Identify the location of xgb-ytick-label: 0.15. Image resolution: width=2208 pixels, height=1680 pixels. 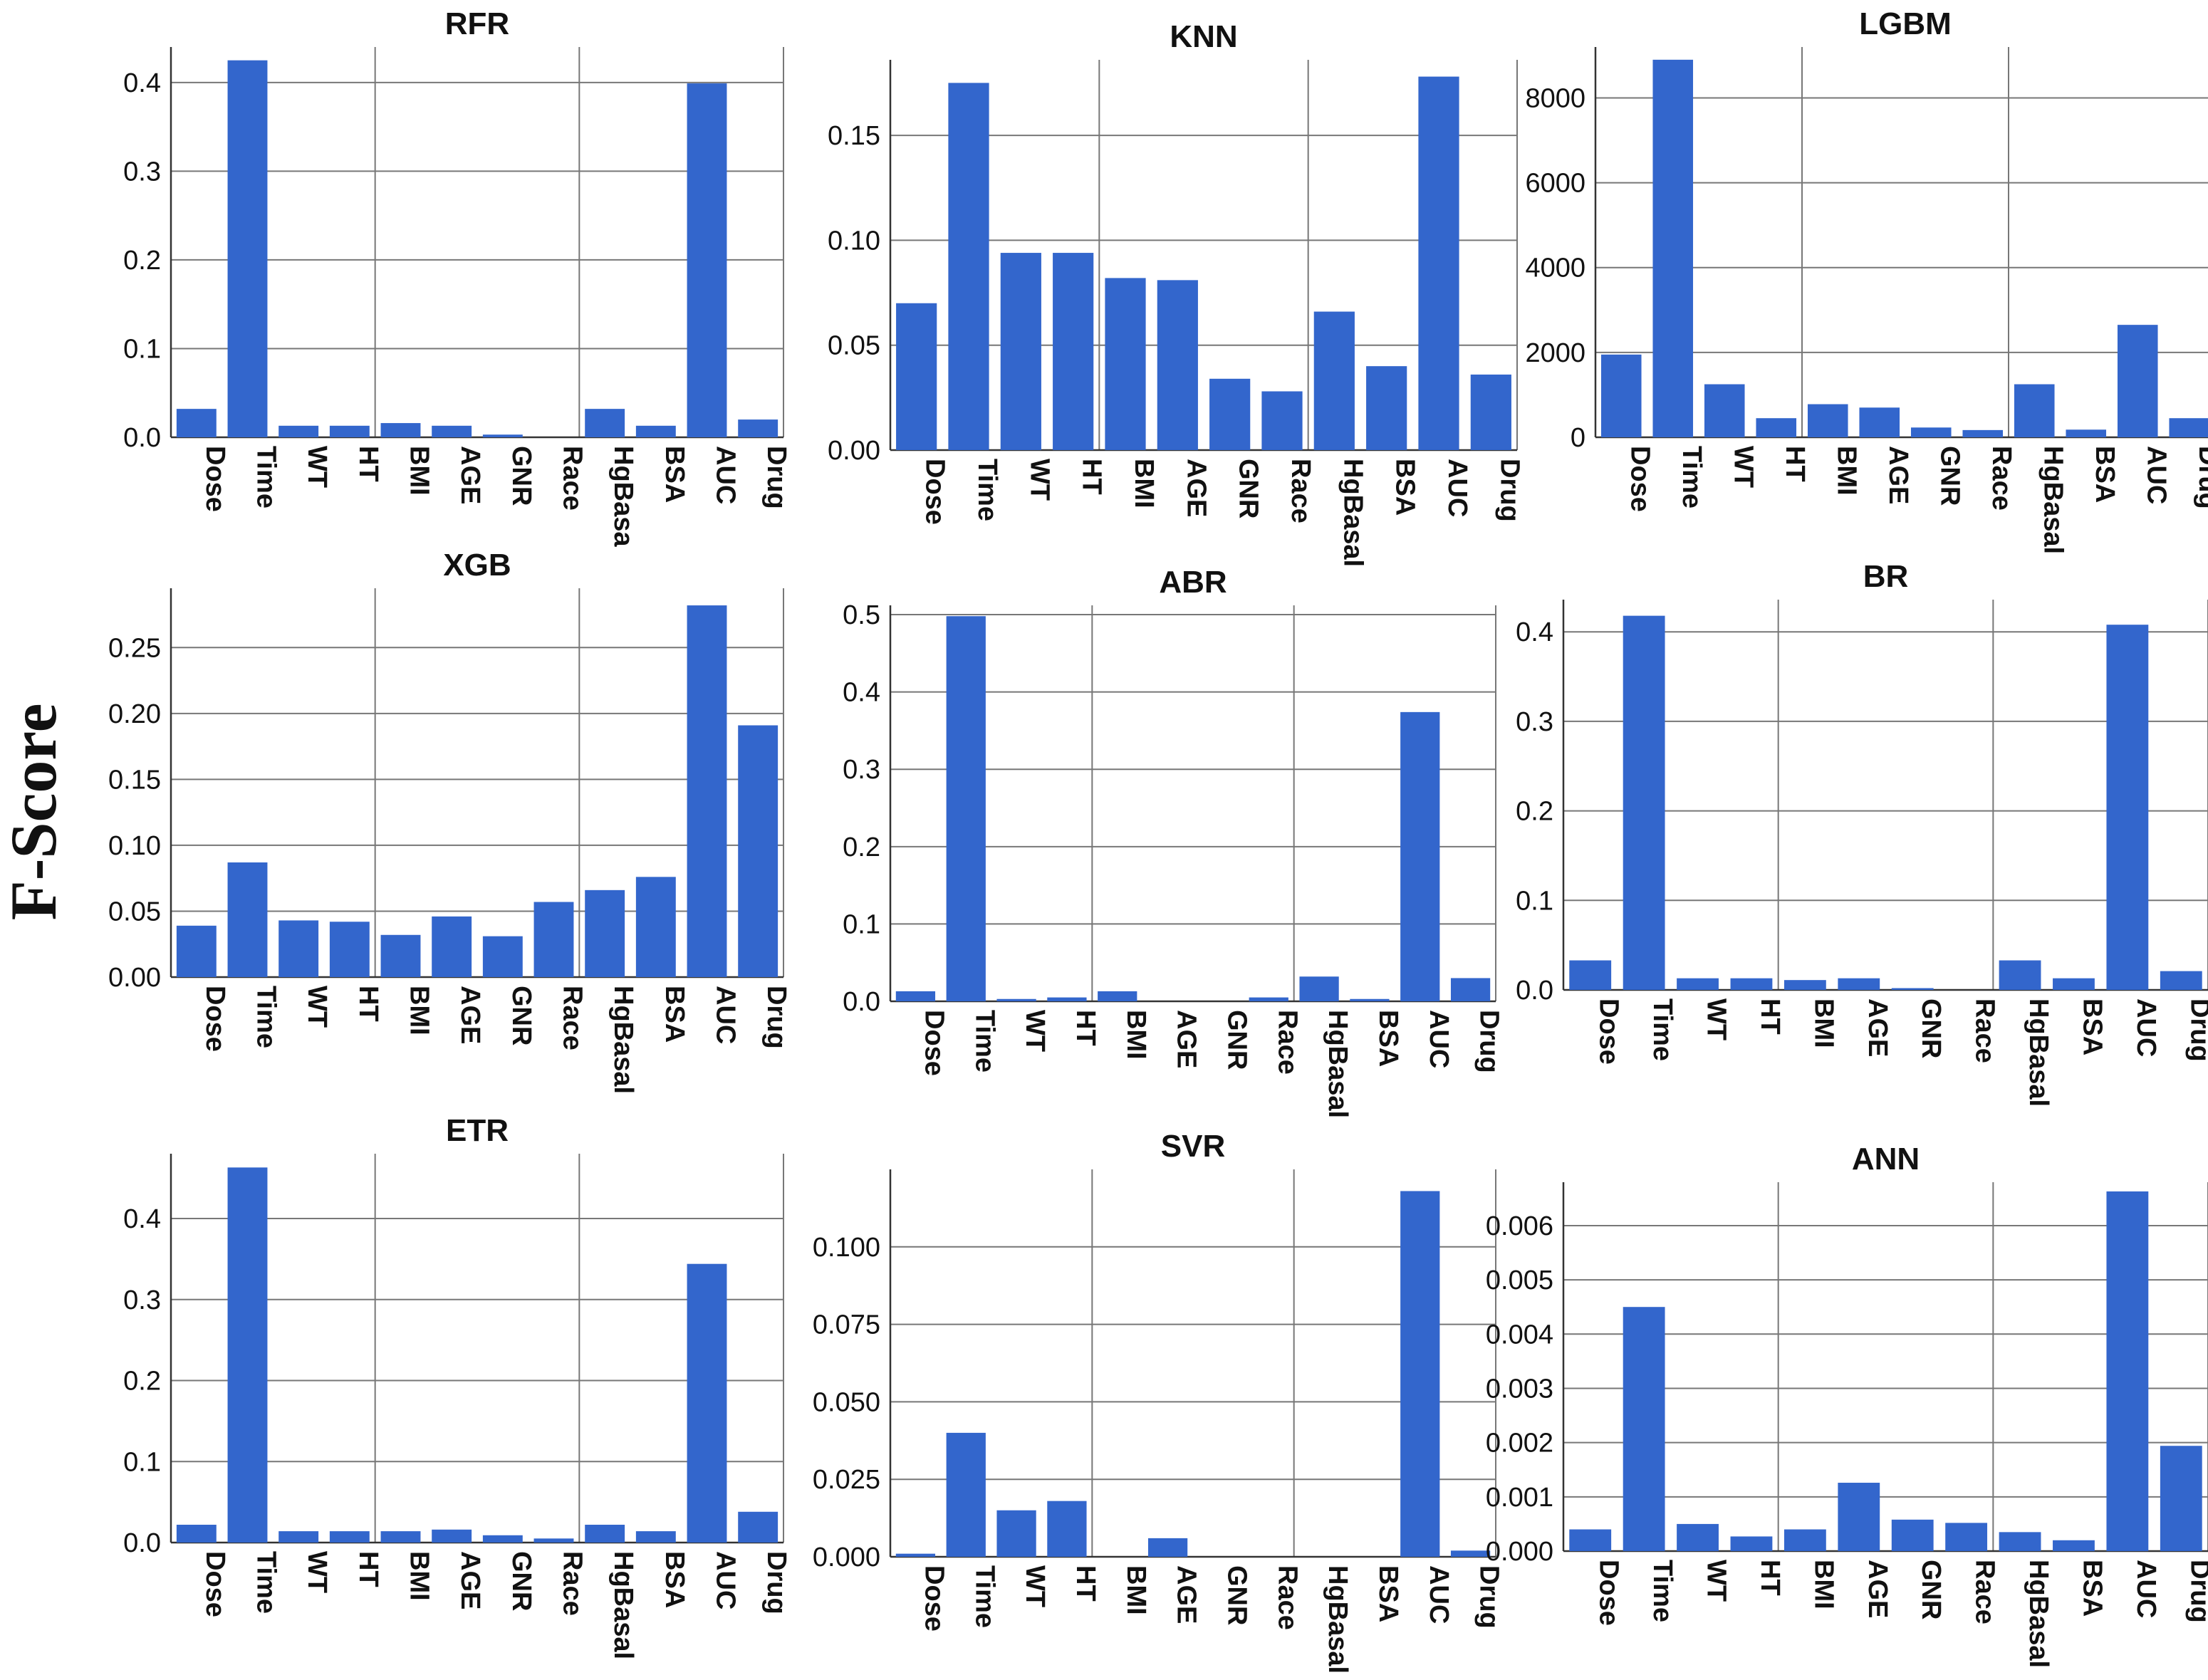
(134, 780).